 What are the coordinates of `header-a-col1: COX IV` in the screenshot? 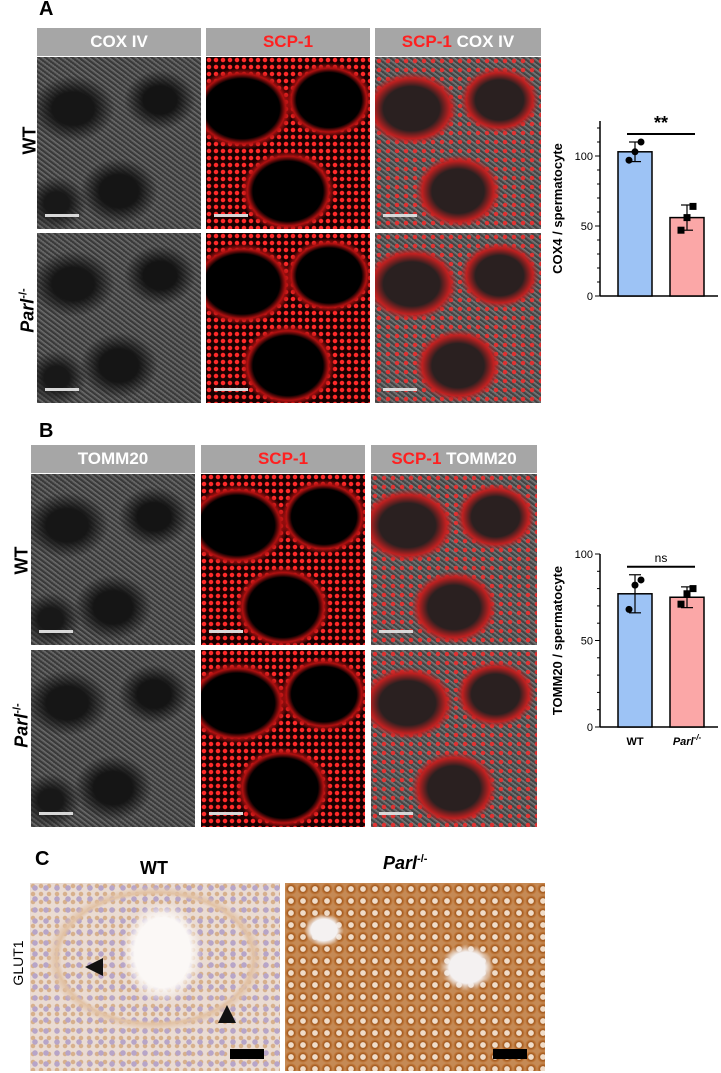 It's located at (119, 42).